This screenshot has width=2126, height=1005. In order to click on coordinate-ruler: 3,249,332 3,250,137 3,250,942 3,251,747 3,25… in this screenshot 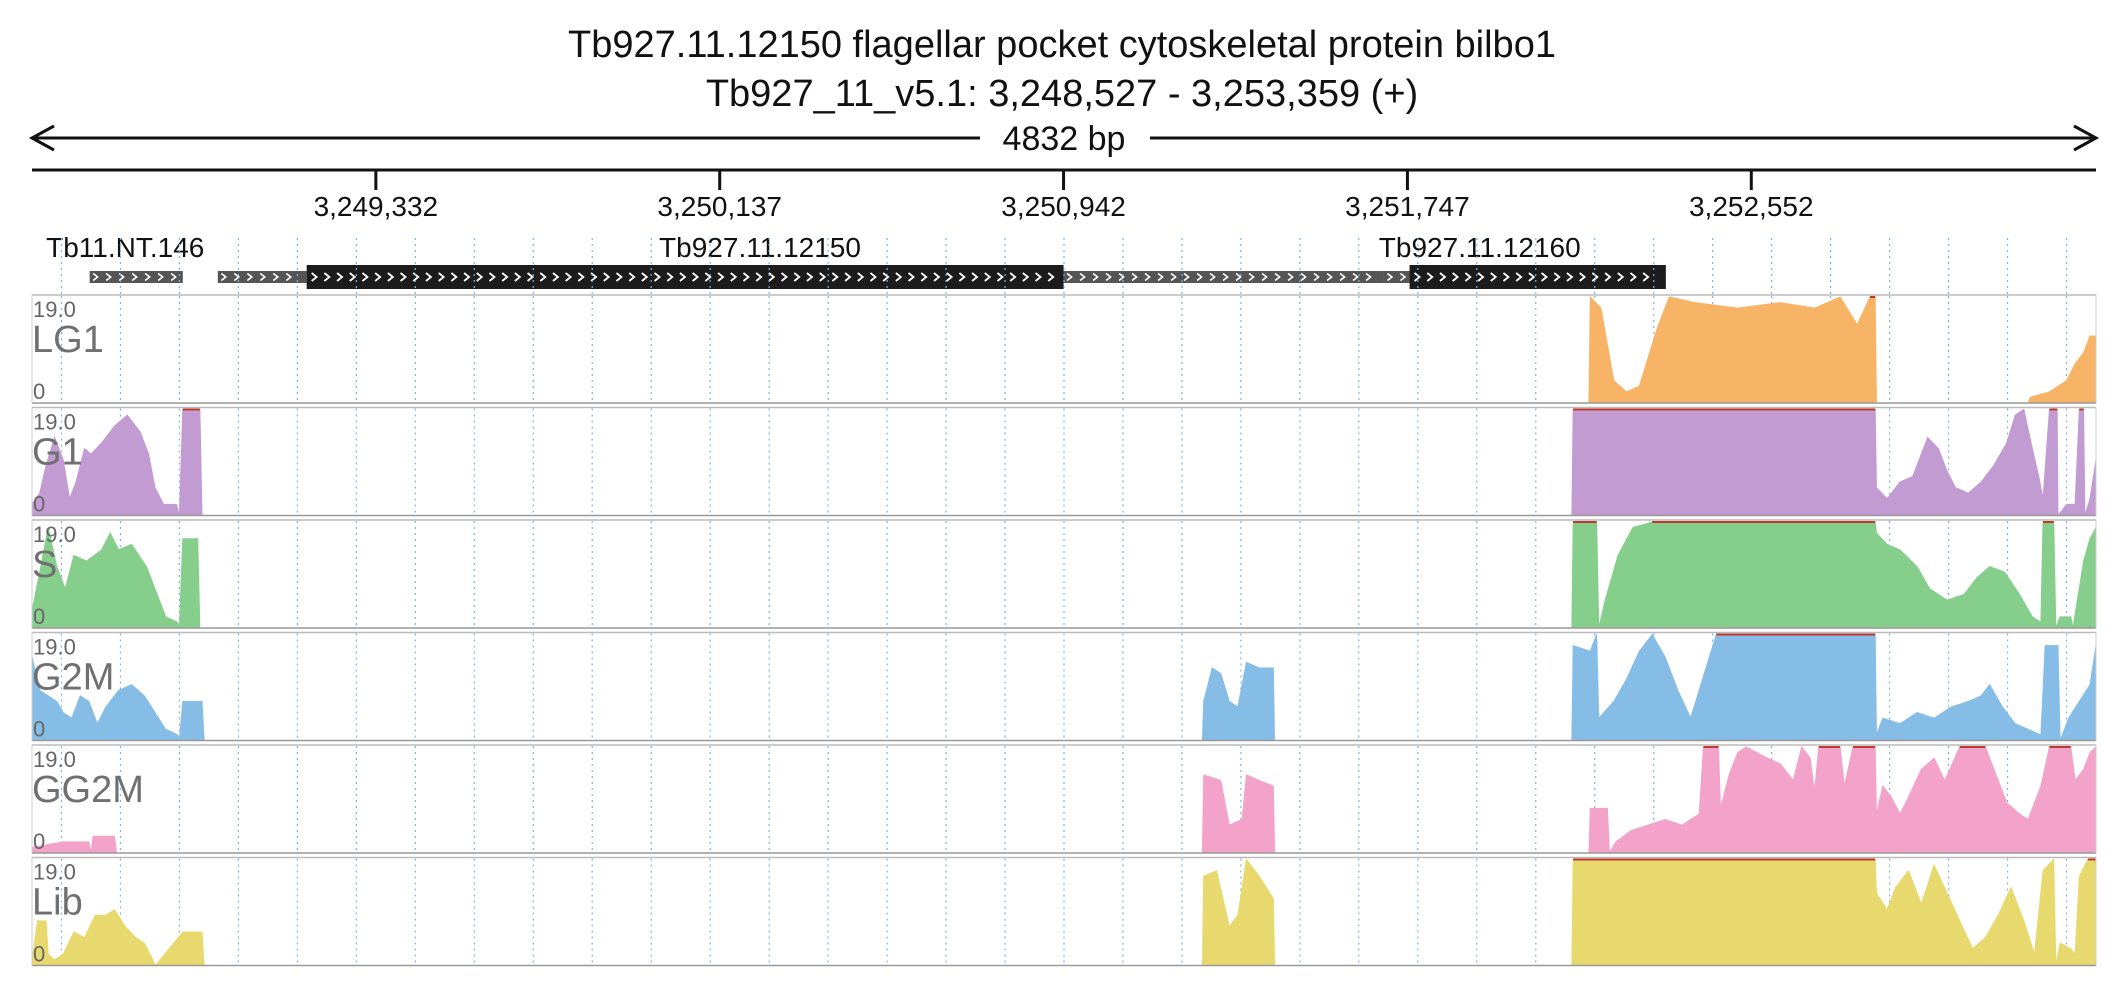, I will do `click(1064, 195)`.